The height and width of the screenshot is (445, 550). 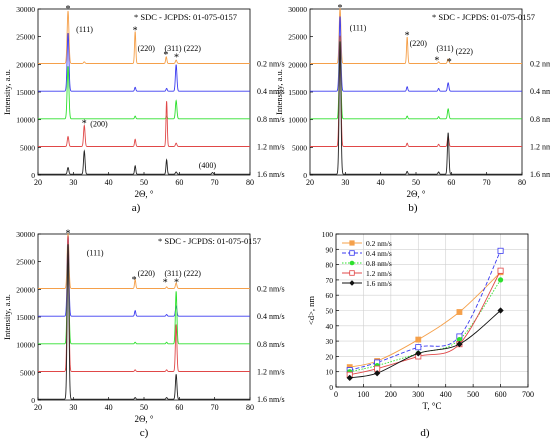 I want to click on panel-label: d), so click(x=425, y=433).